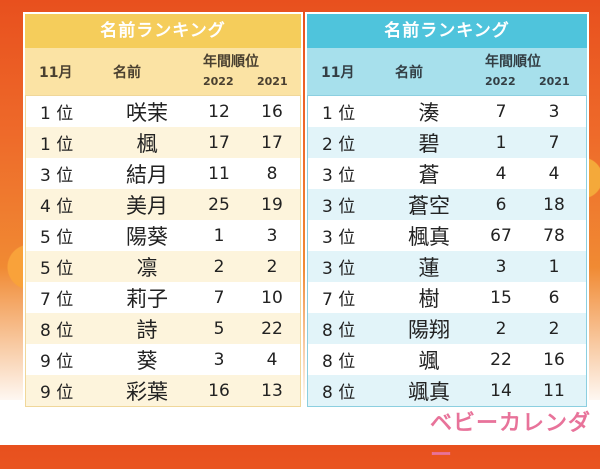 The width and height of the screenshot is (600, 469). I want to click on table-row: 4 位 美月 25 19, so click(163, 204).